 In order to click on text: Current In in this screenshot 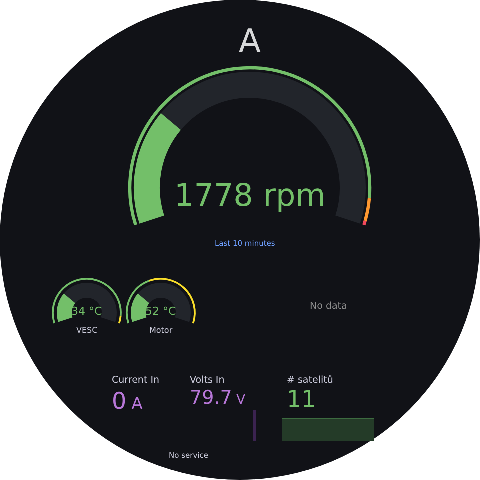, I will do `click(136, 380)`.